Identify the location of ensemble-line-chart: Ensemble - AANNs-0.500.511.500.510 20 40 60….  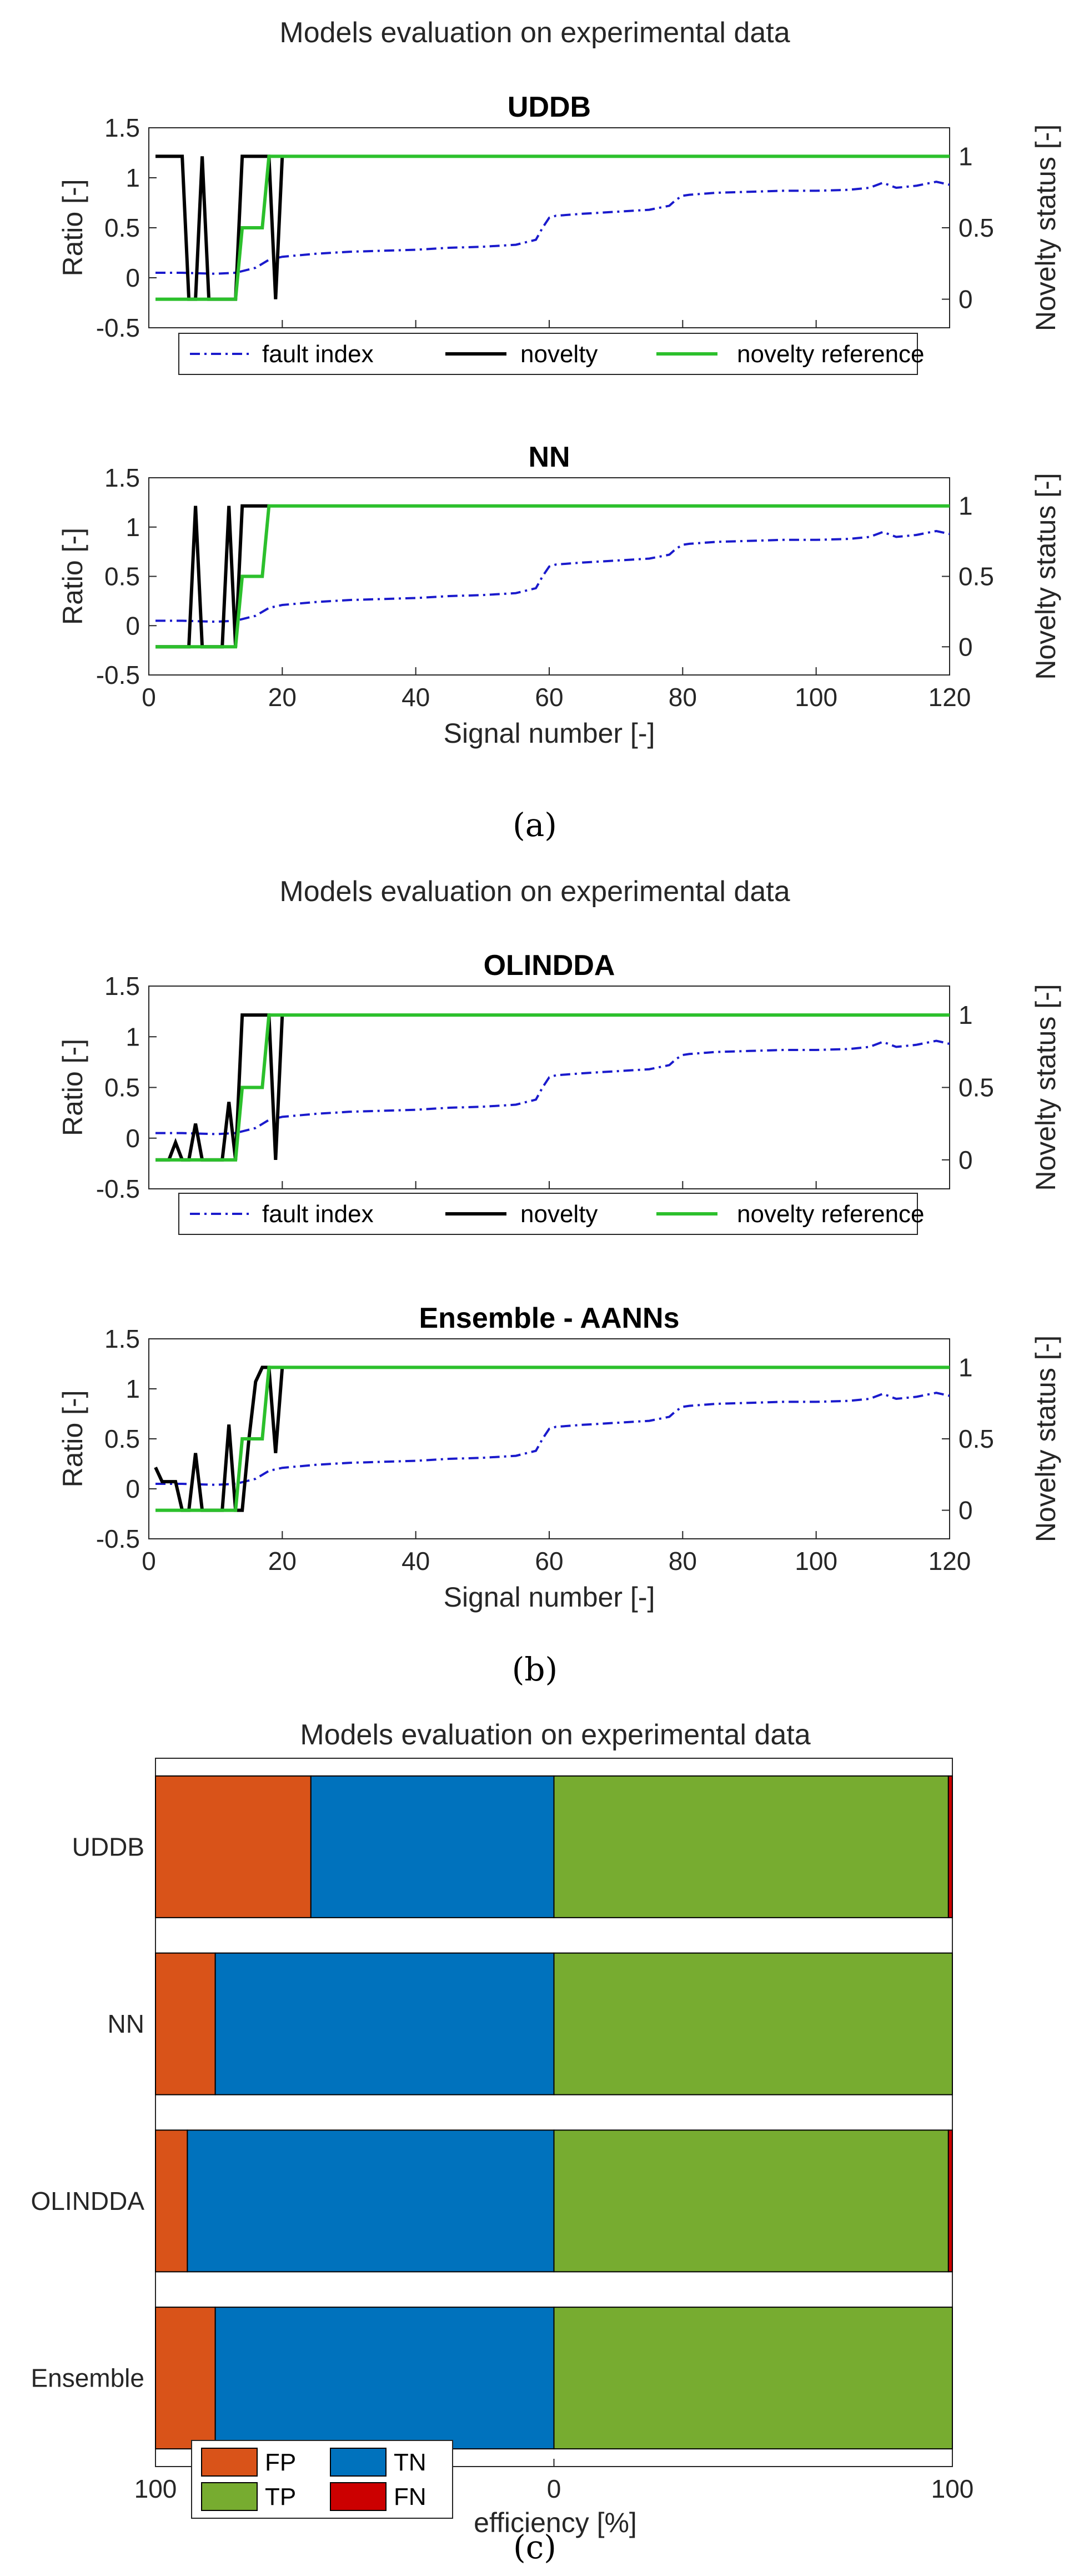
(559, 1457).